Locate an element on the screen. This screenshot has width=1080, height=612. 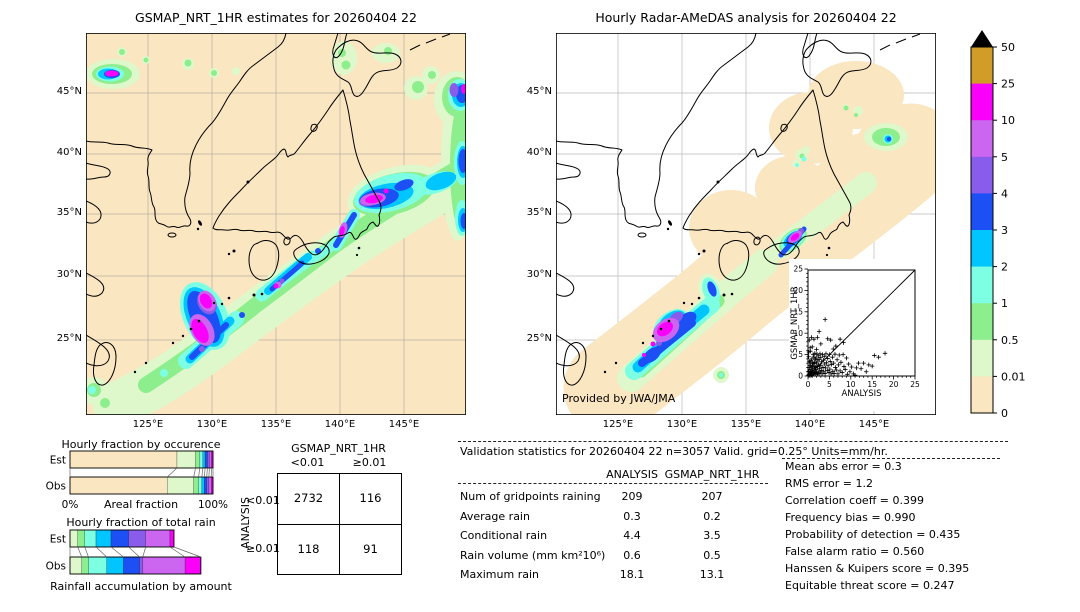
axis-tick: 145°E is located at coordinates (404, 424).